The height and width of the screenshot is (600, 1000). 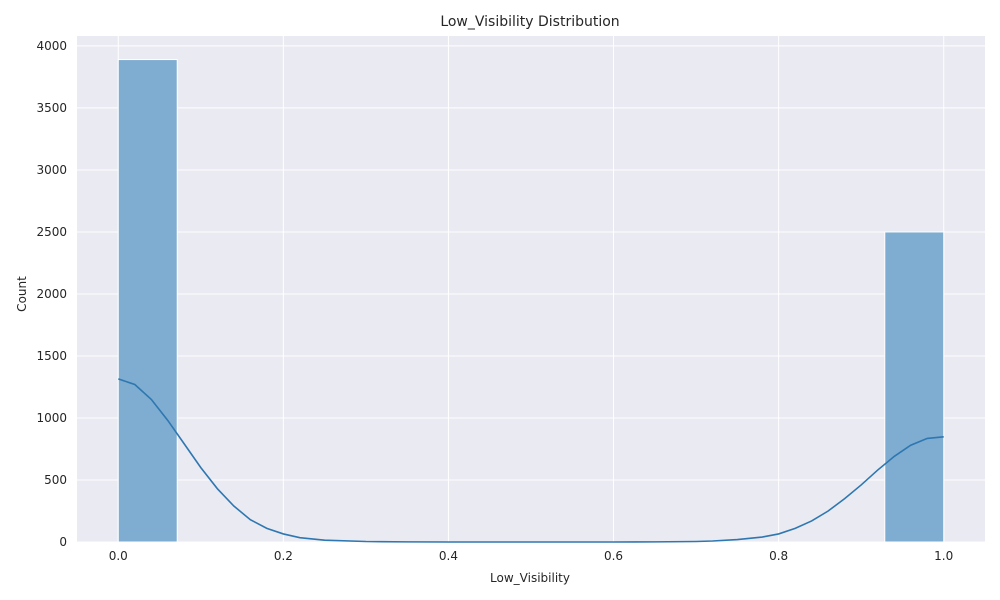 I want to click on y-tick-label: 4000, so click(x=51, y=46).